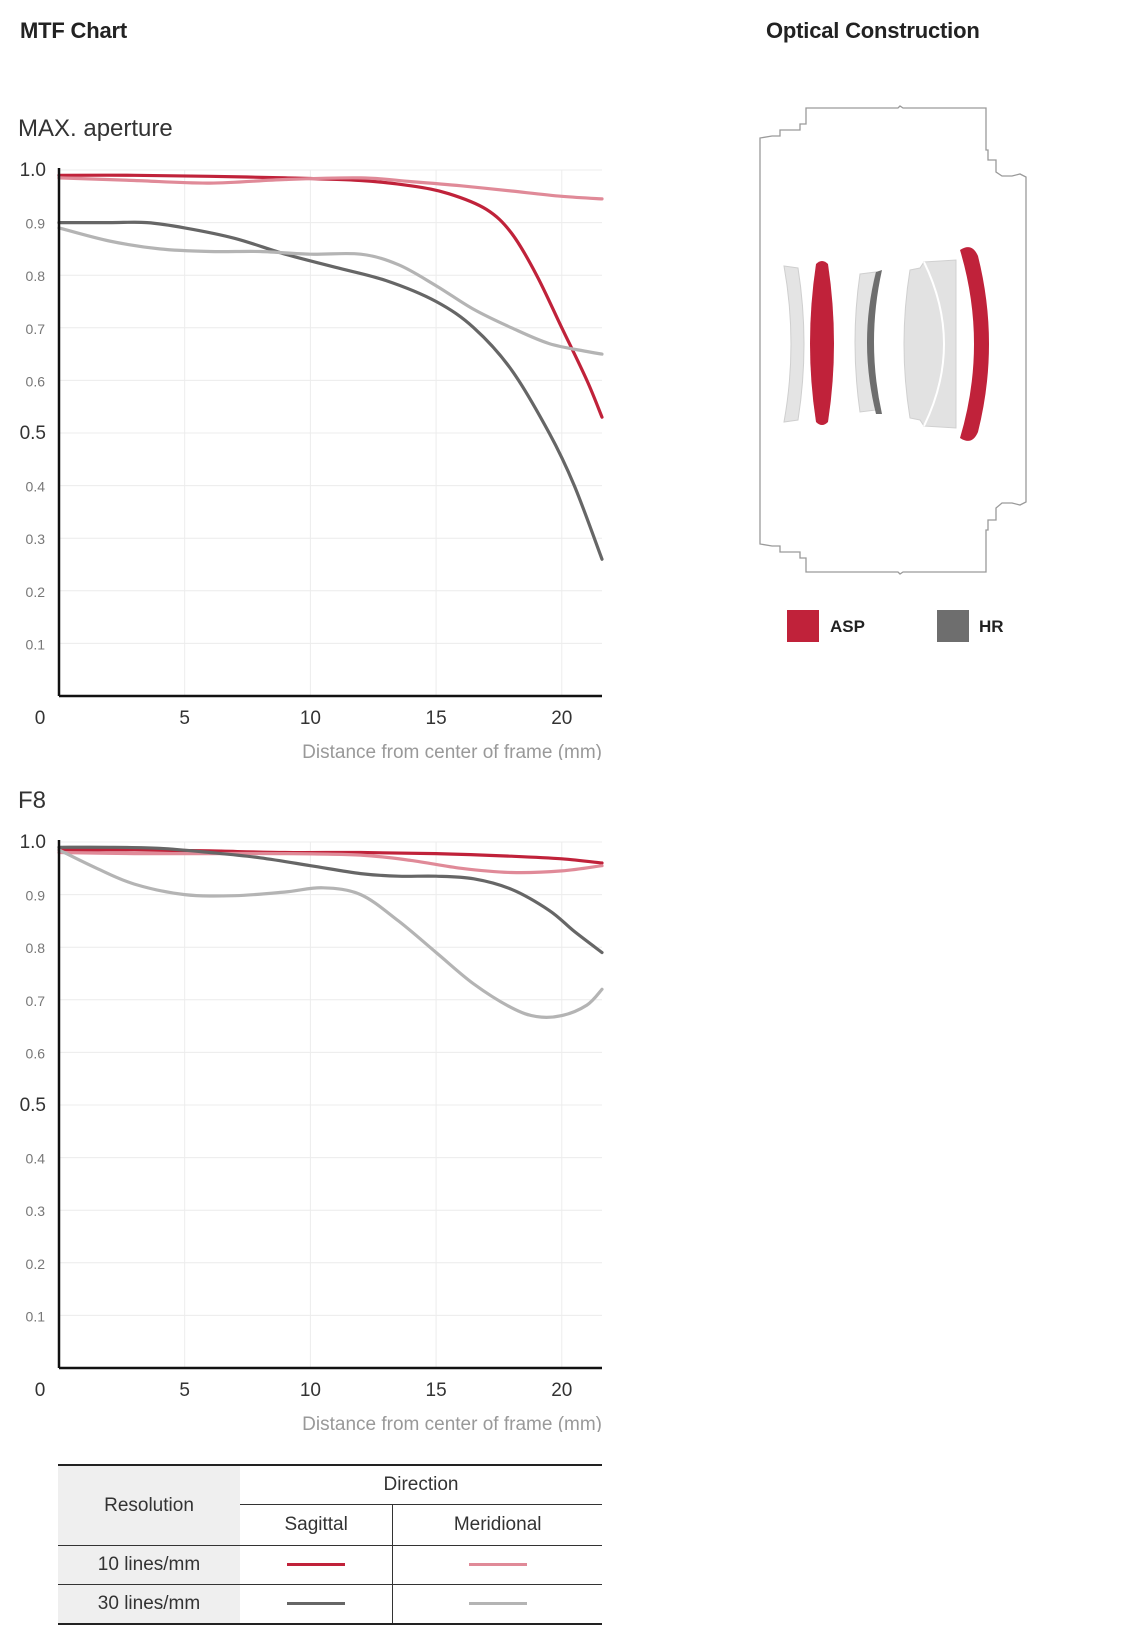  I want to click on chart-title: MAX. aperture, so click(95, 128).